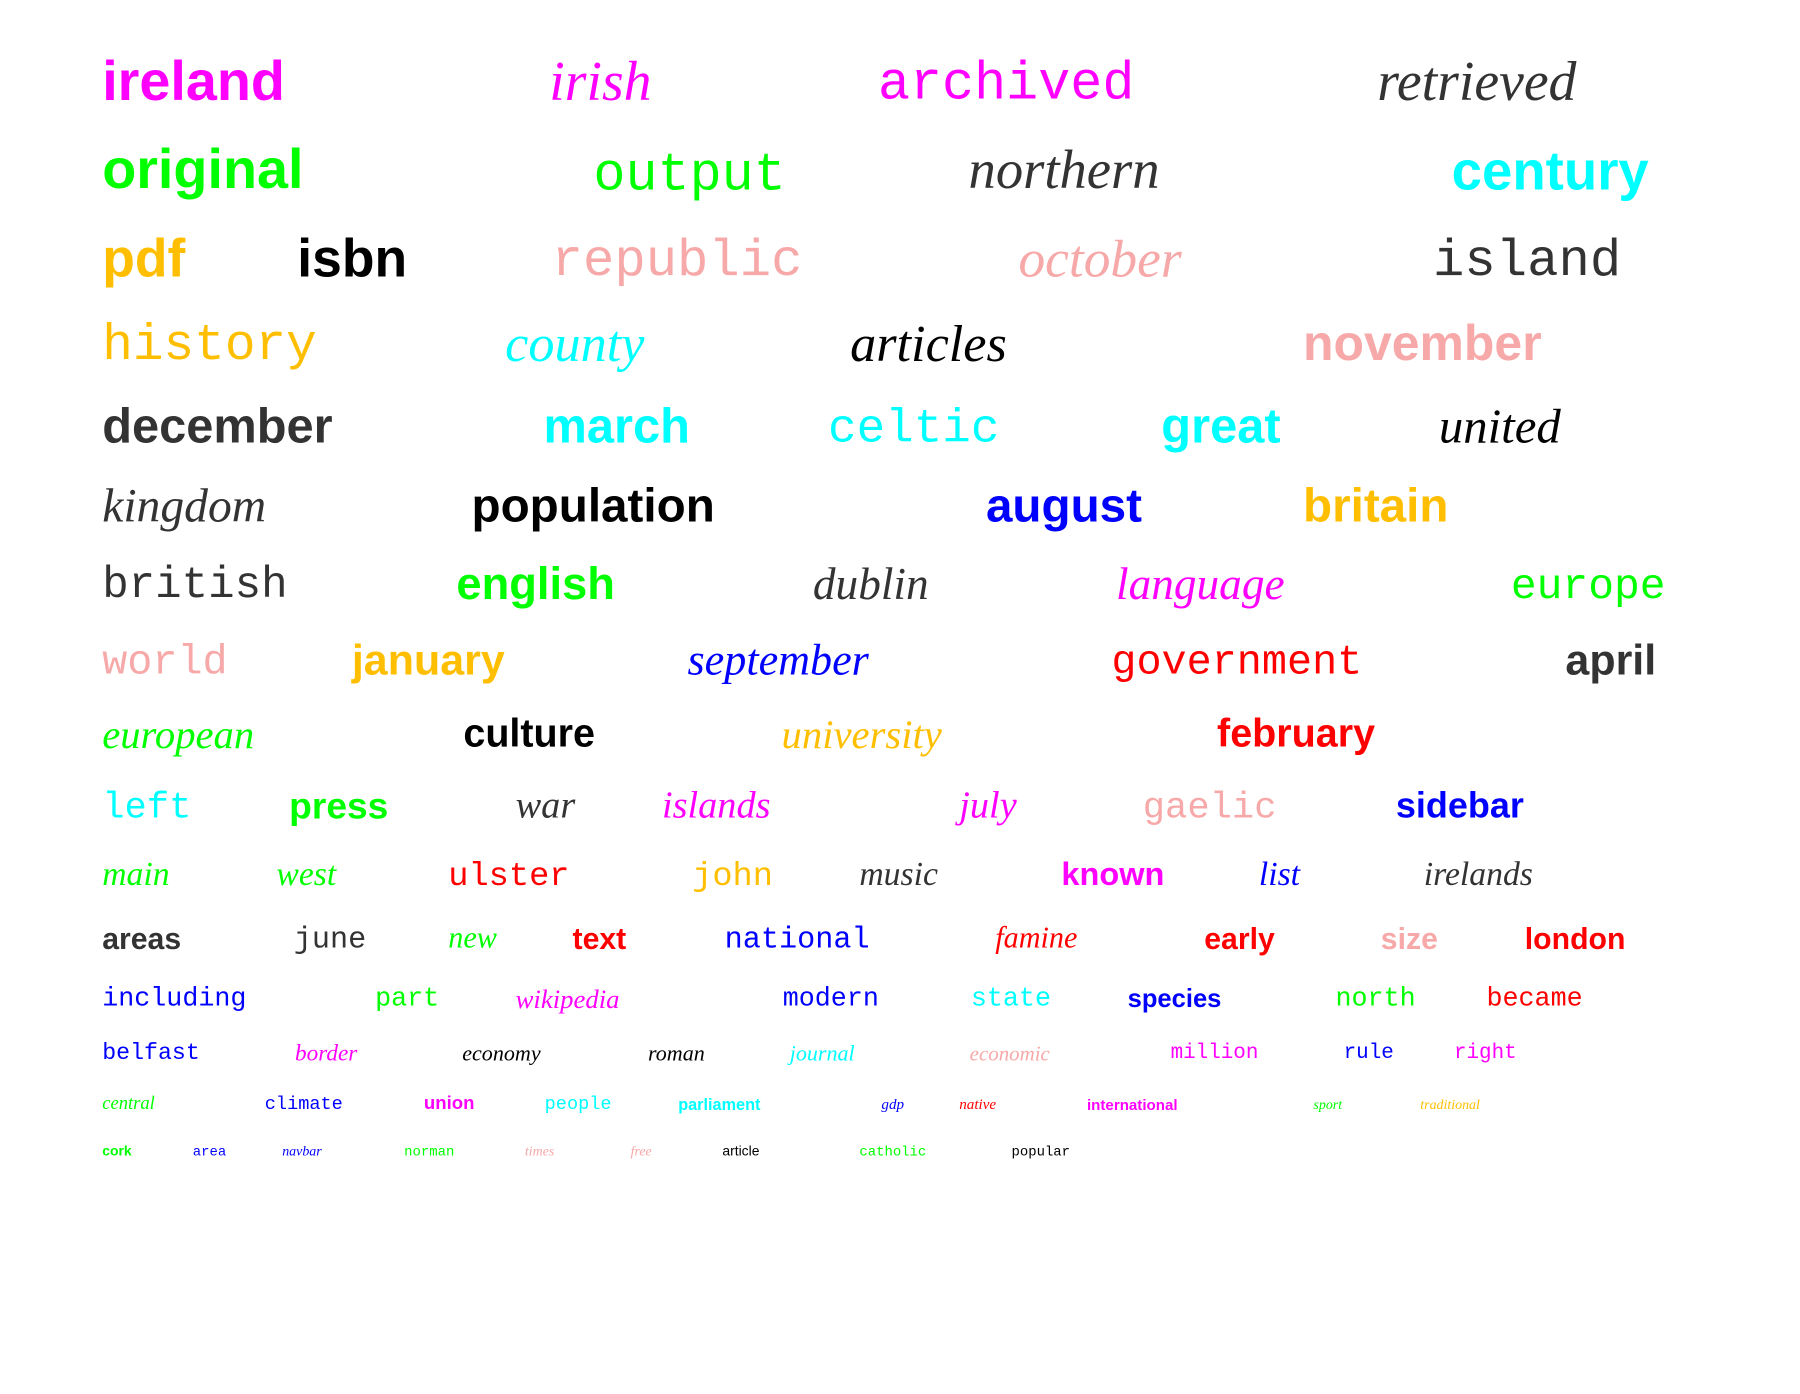 The image size is (1800, 1394). I want to click on word-language: language, so click(1200, 584).